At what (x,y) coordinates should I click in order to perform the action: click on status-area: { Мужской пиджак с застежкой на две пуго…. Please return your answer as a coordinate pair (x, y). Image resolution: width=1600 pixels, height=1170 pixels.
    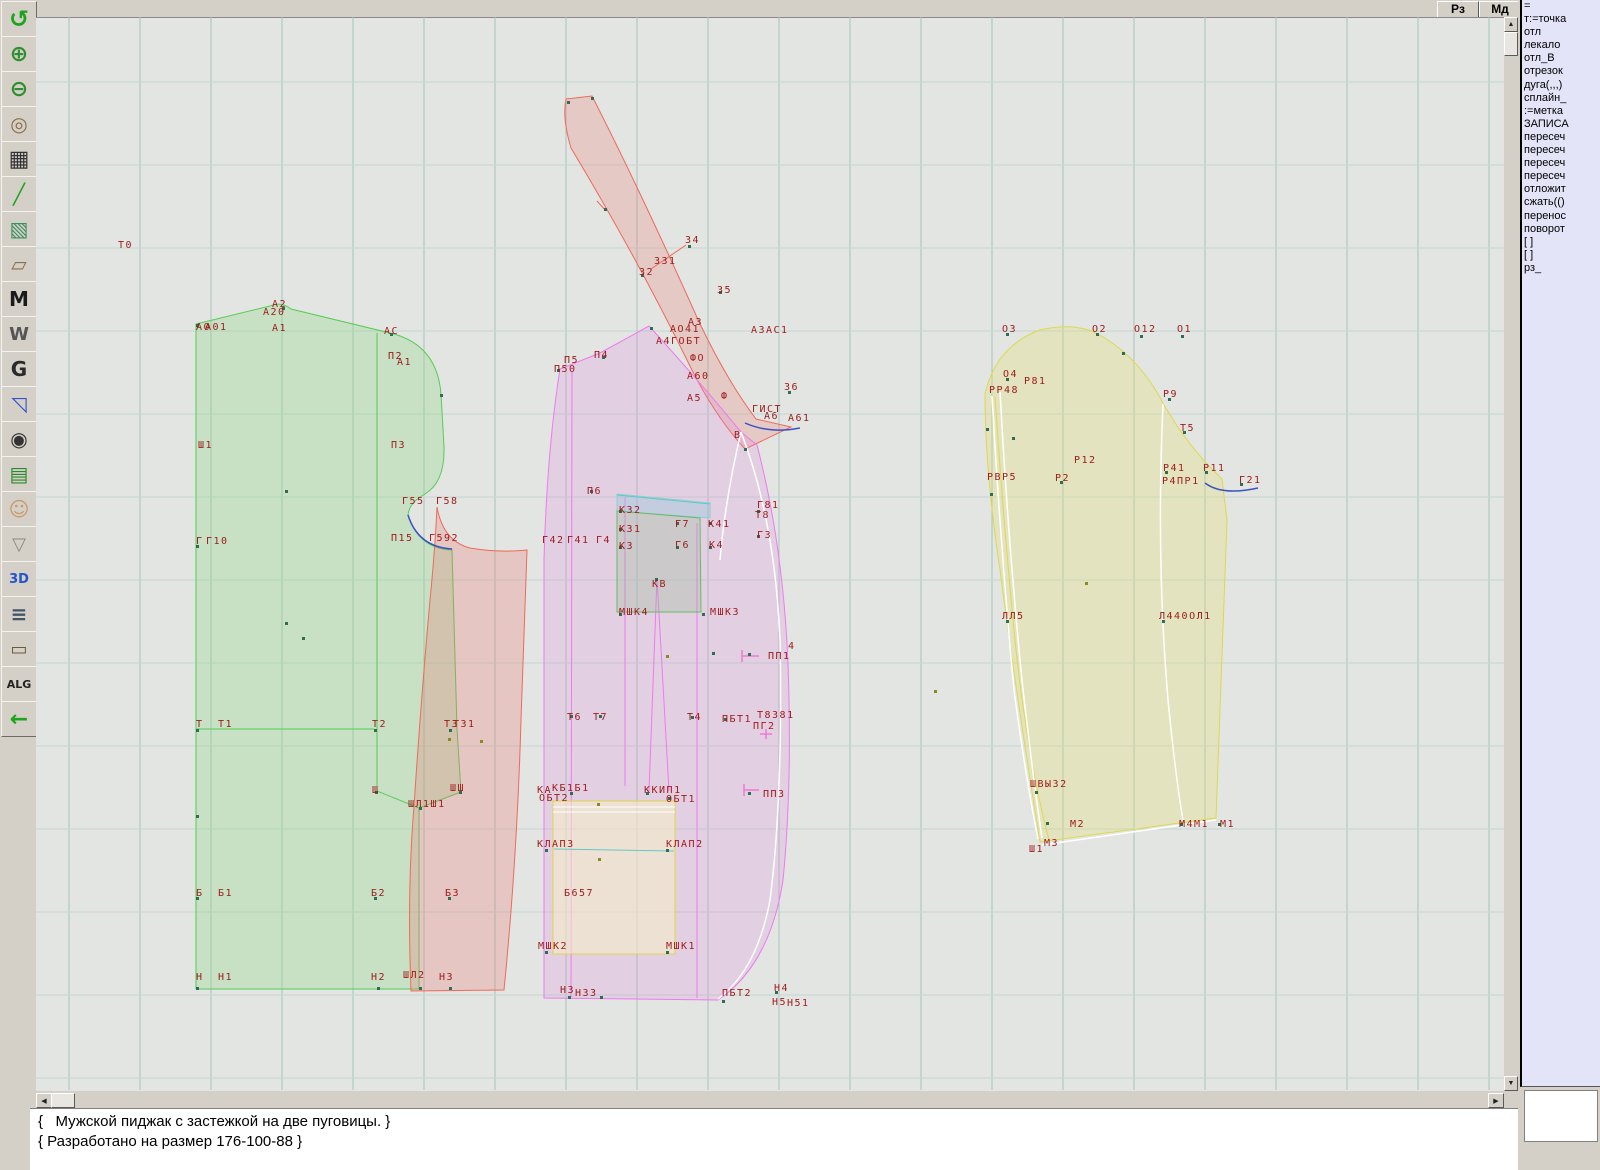
    Looking at the image, I should click on (774, 1139).